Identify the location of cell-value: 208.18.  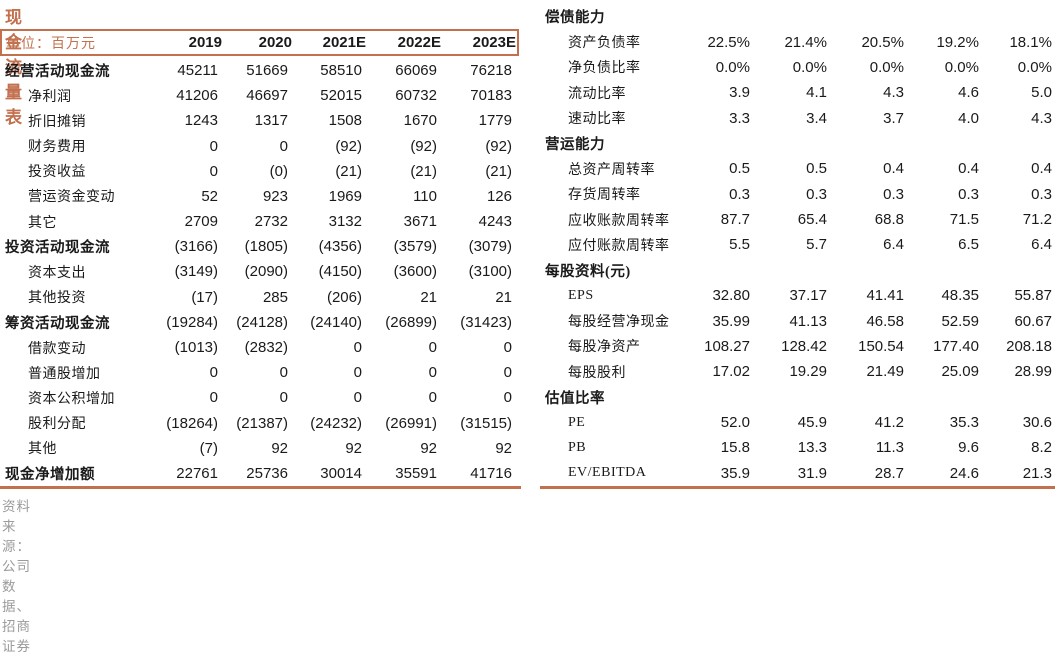
(1029, 346).